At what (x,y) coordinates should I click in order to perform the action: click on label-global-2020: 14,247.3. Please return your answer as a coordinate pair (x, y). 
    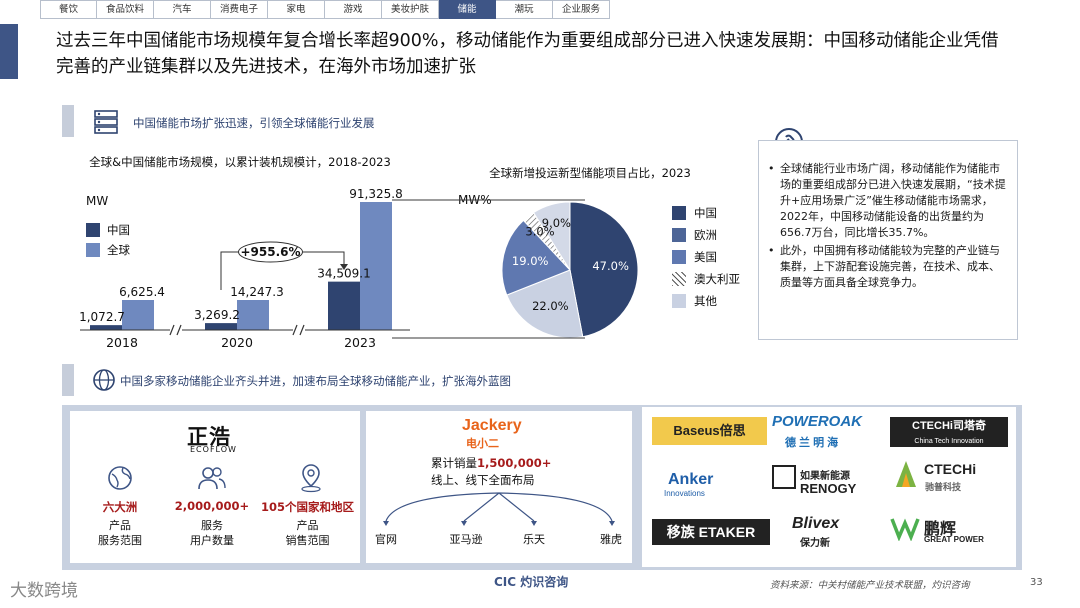
    Looking at the image, I should click on (256, 292).